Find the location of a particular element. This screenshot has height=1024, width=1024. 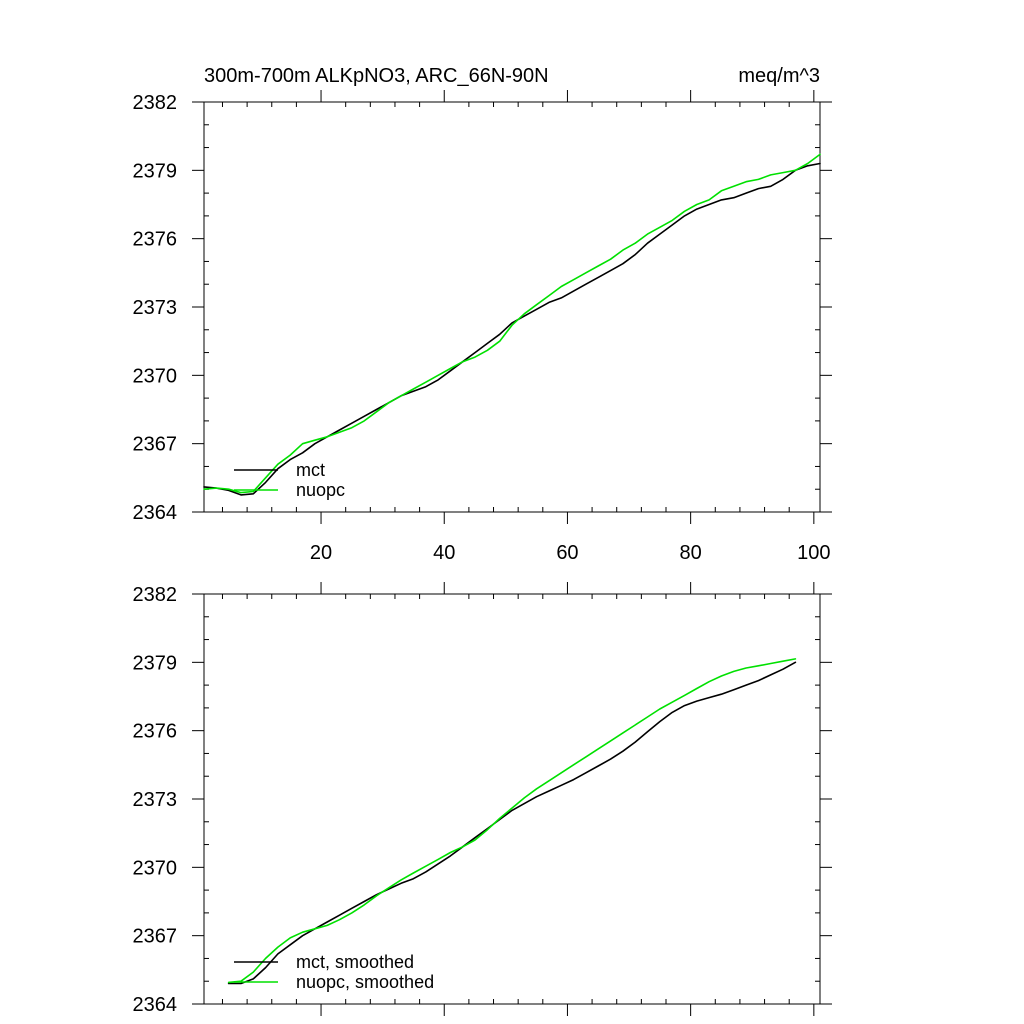

x-tick-label: 40 is located at coordinates (444, 553).